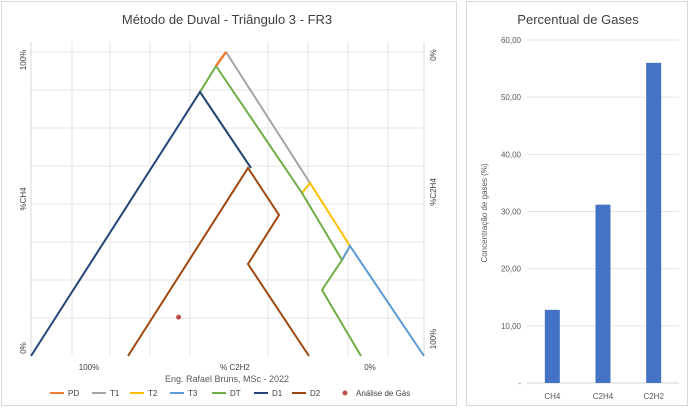 This screenshot has width=690, height=408. Describe the element at coordinates (654, 222) in the screenshot. I see `bar-c2h2` at that location.